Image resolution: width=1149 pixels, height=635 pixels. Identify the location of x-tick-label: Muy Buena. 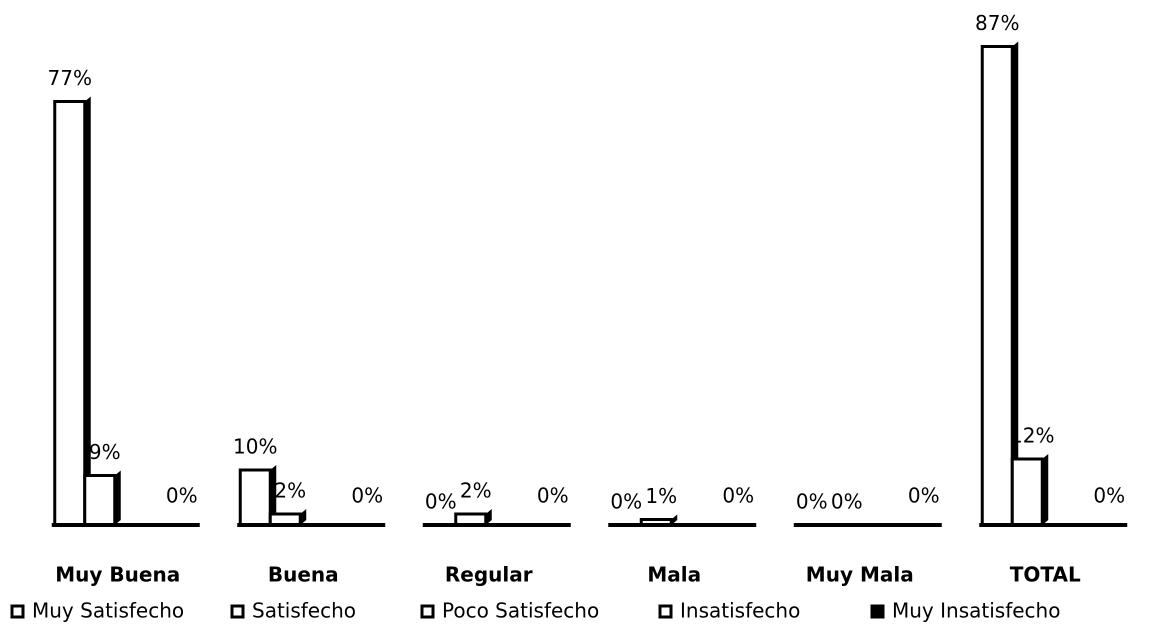
(117, 575).